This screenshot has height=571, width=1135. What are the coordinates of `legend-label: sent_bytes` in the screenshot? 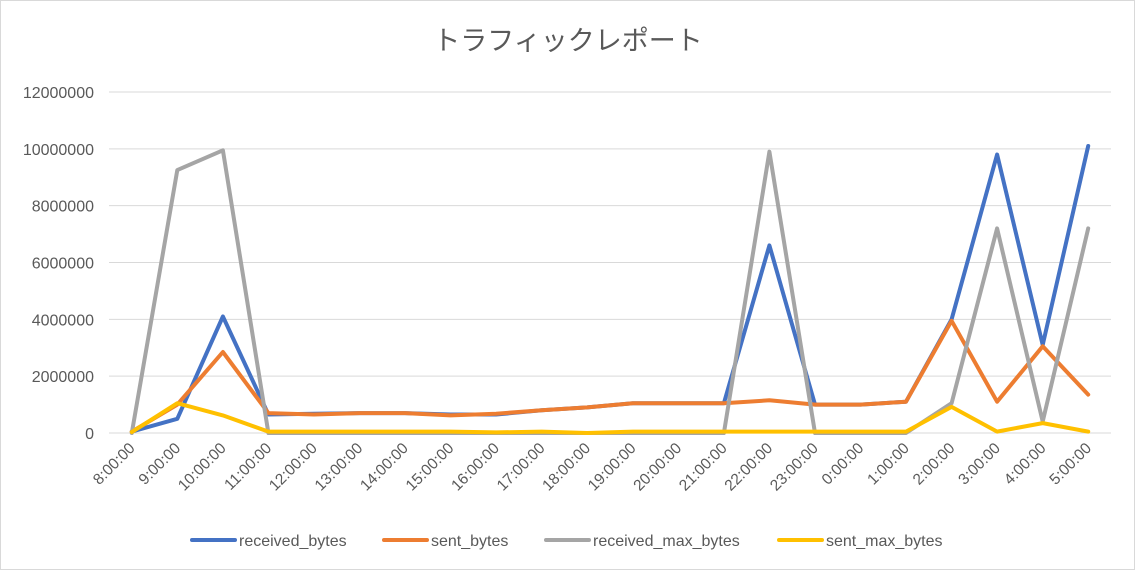 It's located at (469, 541).